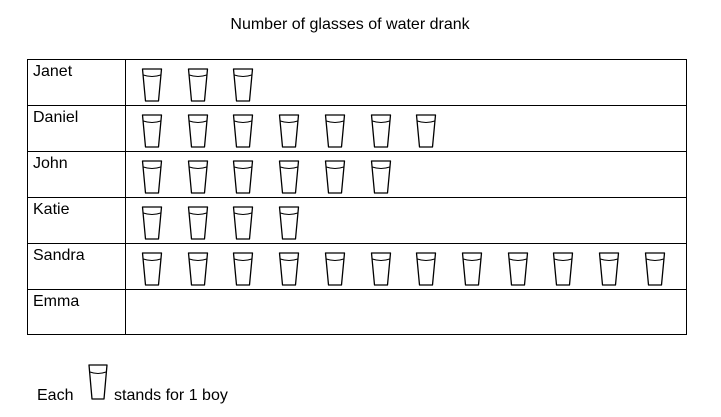 The height and width of the screenshot is (417, 721). I want to click on row-label: Katie, so click(51, 209).